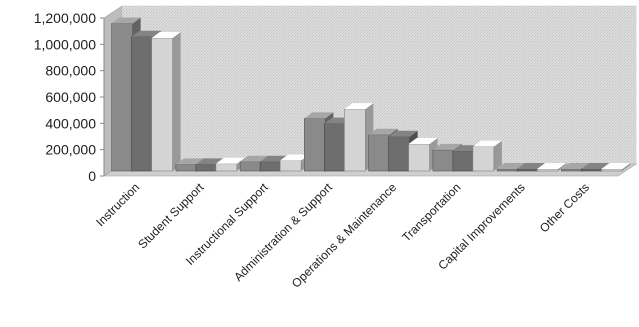  What do you see at coordinates (70, 71) in the screenshot?
I see `y-tick-label: 800,000` at bounding box center [70, 71].